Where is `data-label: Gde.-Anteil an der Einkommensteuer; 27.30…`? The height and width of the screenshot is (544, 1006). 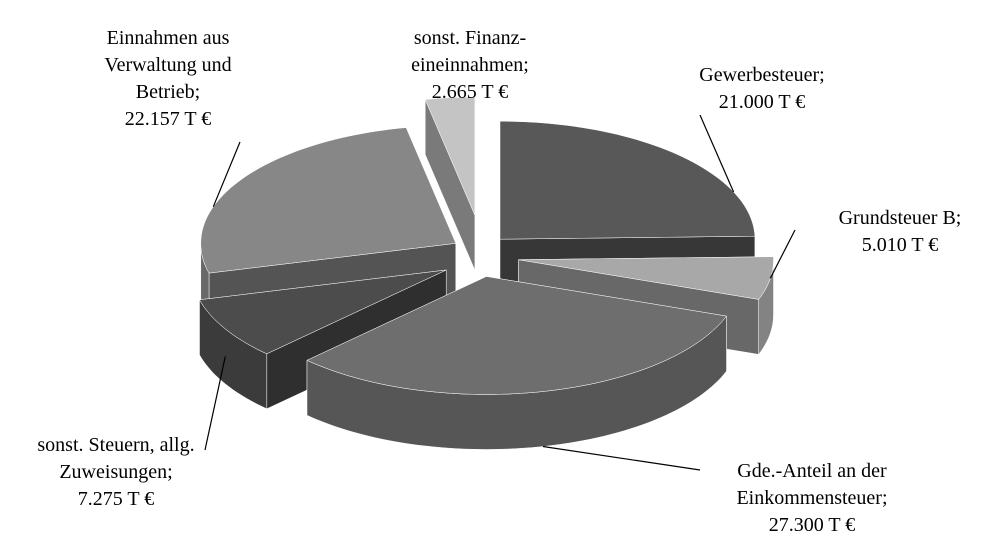 data-label: Gde.-Anteil an der Einkommensteuer; 27.30… is located at coordinates (812, 498).